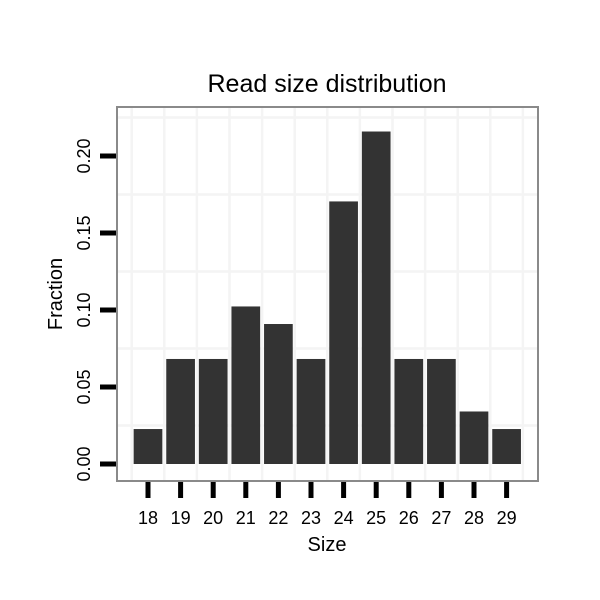 The width and height of the screenshot is (600, 600). What do you see at coordinates (84, 155) in the screenshot?
I see `y-tick-label: 0.20` at bounding box center [84, 155].